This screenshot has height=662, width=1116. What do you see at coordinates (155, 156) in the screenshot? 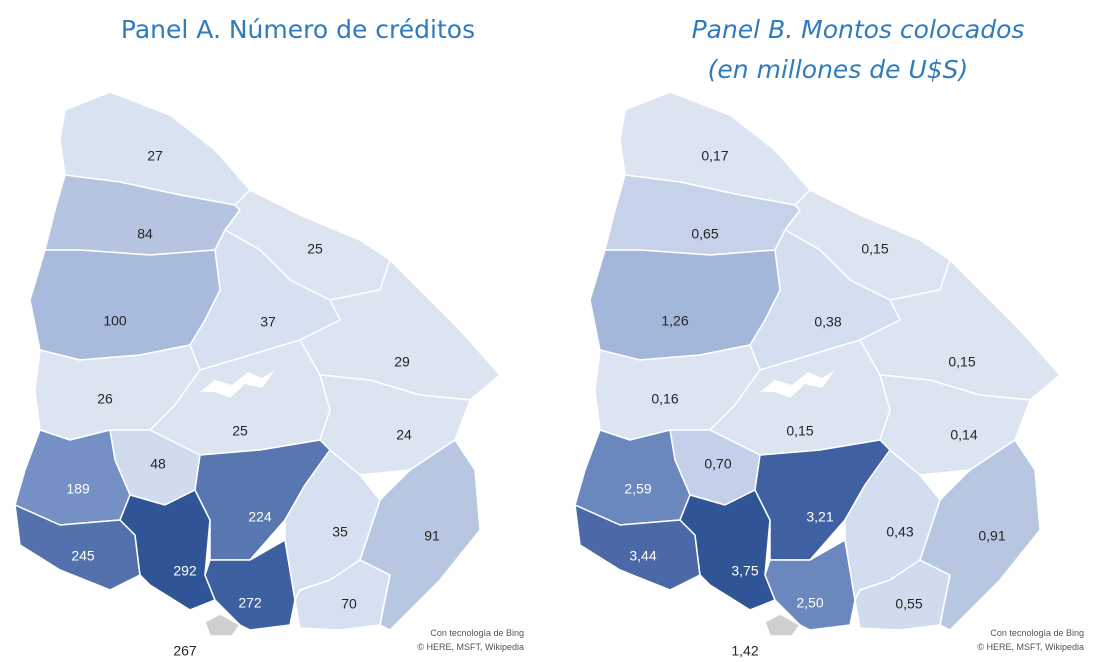
I see `region-label: 27` at bounding box center [155, 156].